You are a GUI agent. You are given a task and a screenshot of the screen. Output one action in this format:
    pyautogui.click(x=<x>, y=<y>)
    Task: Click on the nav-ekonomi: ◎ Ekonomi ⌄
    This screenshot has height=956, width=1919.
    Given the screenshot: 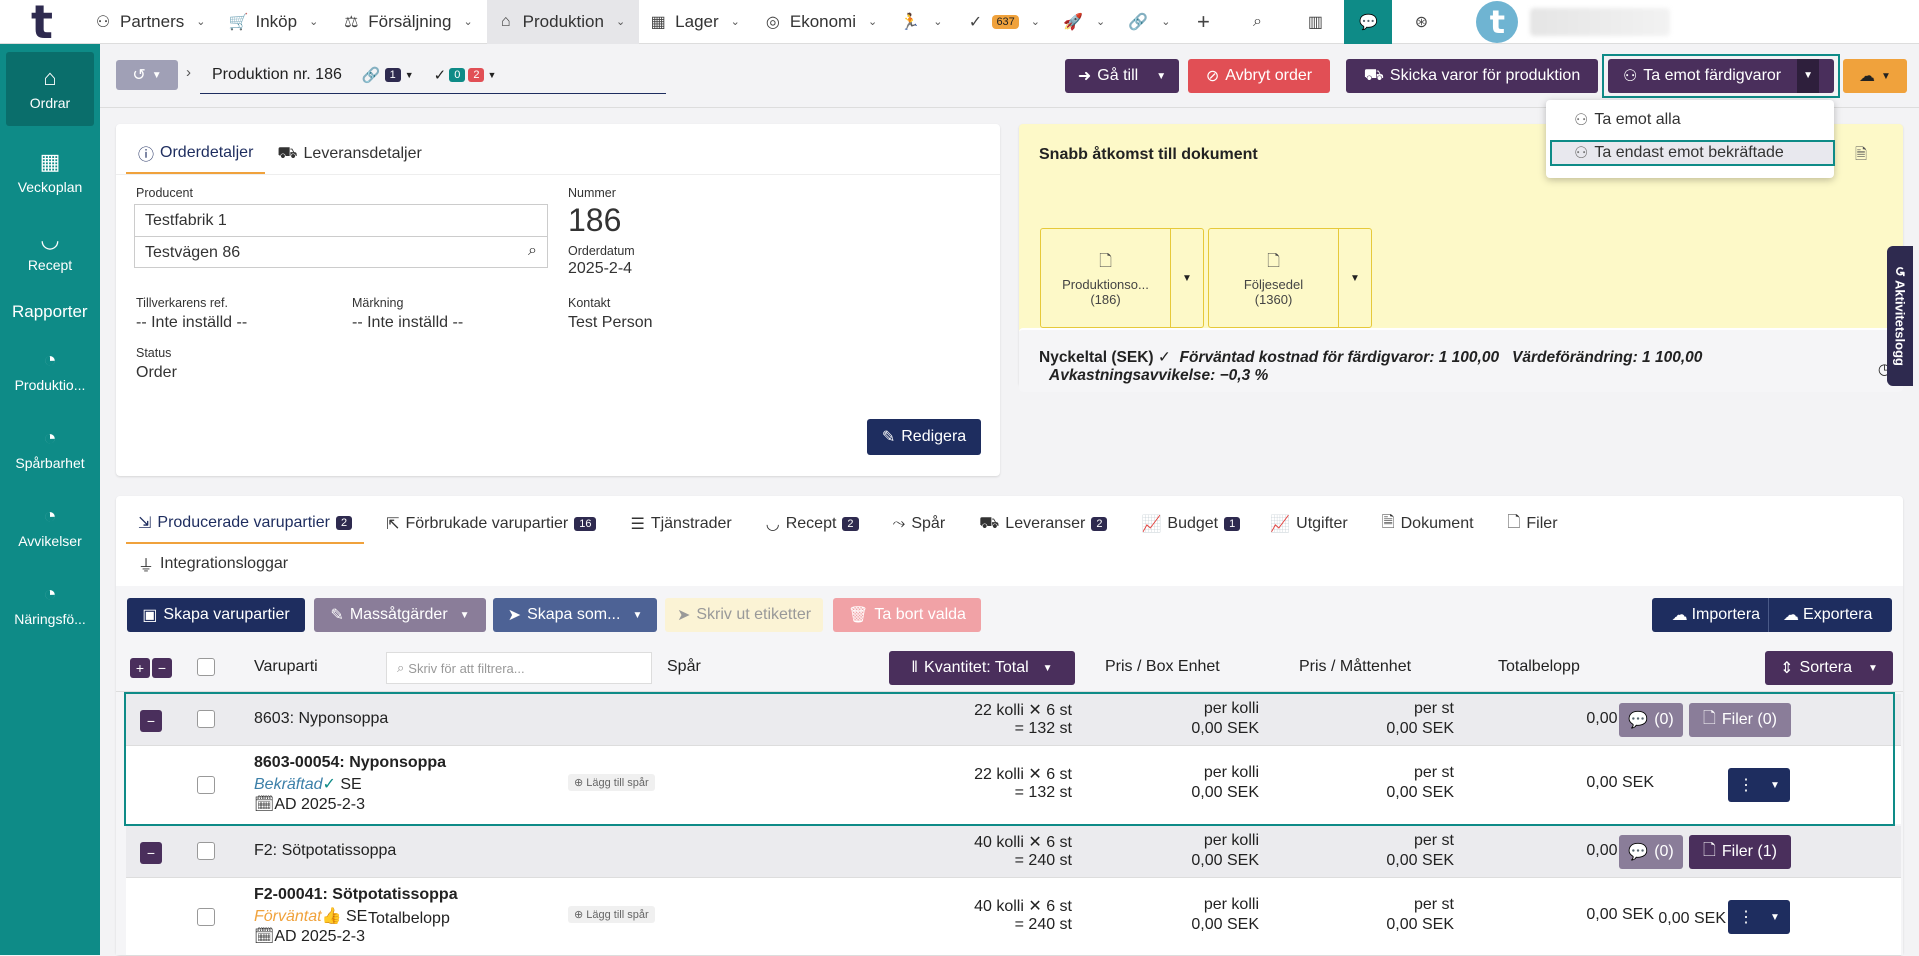 What is the action you would take?
    pyautogui.click(x=822, y=22)
    